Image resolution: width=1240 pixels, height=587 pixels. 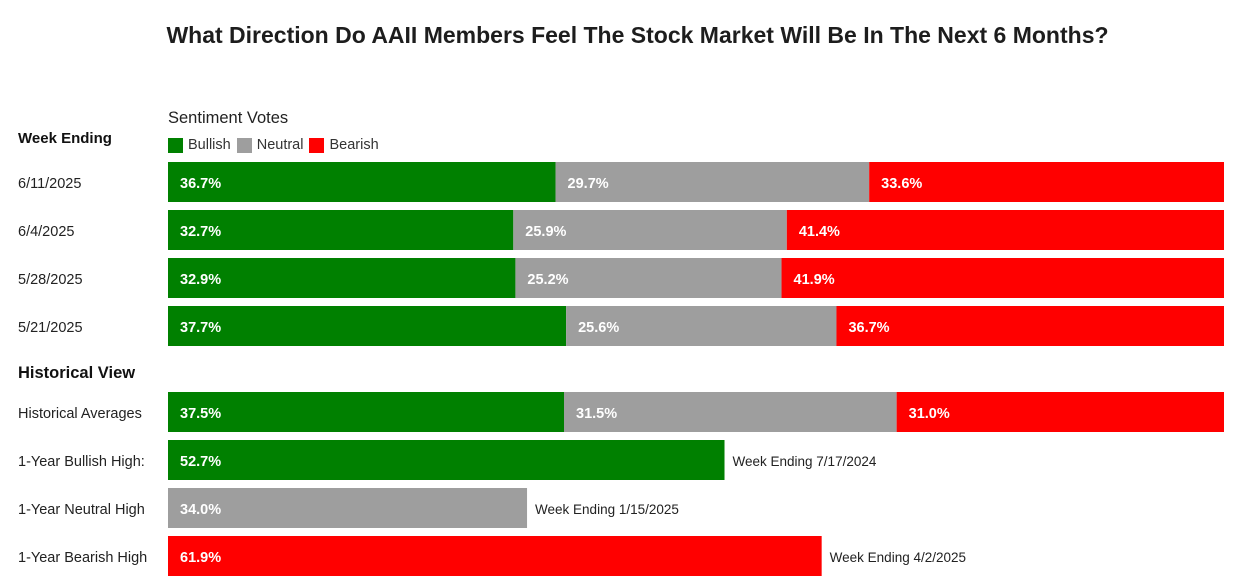 I want to click on legend-label-bullish: Bullish, so click(x=209, y=145).